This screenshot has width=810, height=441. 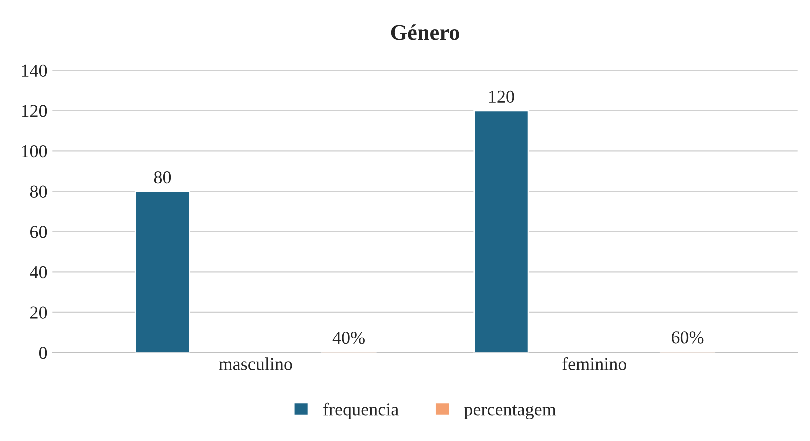 What do you see at coordinates (502, 97) in the screenshot?
I see `data-label: 120` at bounding box center [502, 97].